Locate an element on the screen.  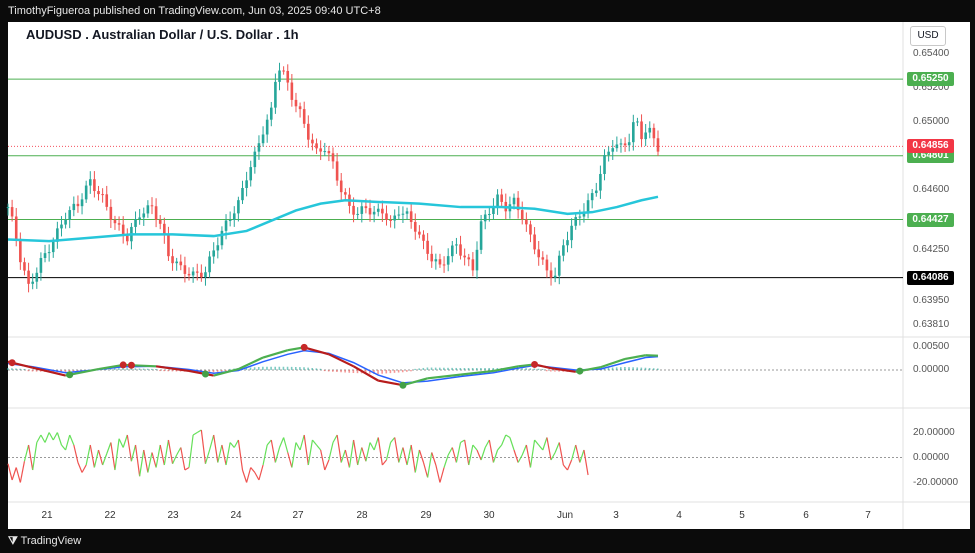
x-tick-label: 27 is located at coordinates (298, 515).